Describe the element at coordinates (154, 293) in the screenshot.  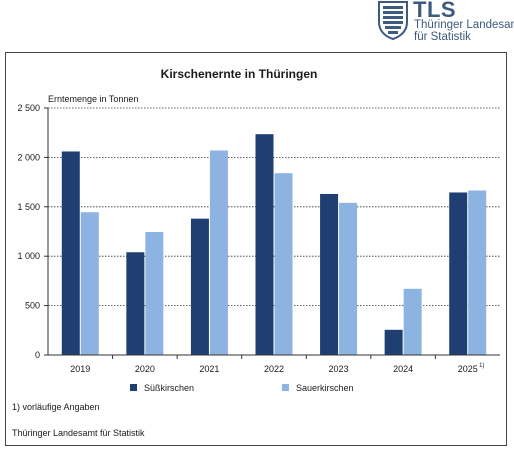
I see `bar-sauerkirschen-2020` at that location.